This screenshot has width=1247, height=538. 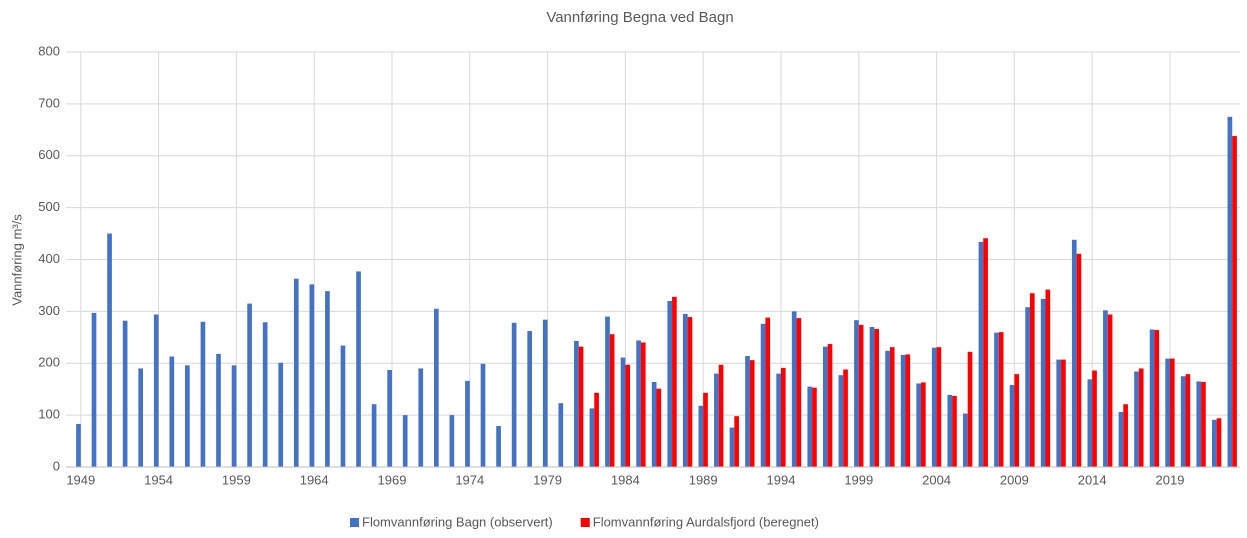 I want to click on y-tick-label: 100, so click(x=49, y=414).